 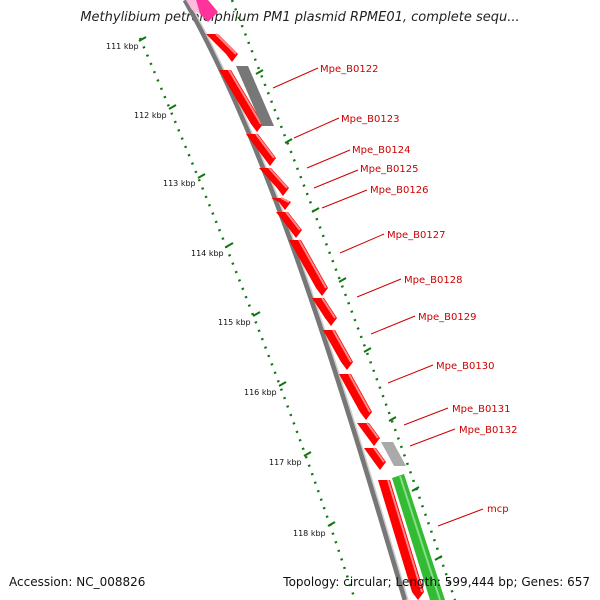 I want to click on gene-label: Mpe_B0129, so click(x=447, y=317).